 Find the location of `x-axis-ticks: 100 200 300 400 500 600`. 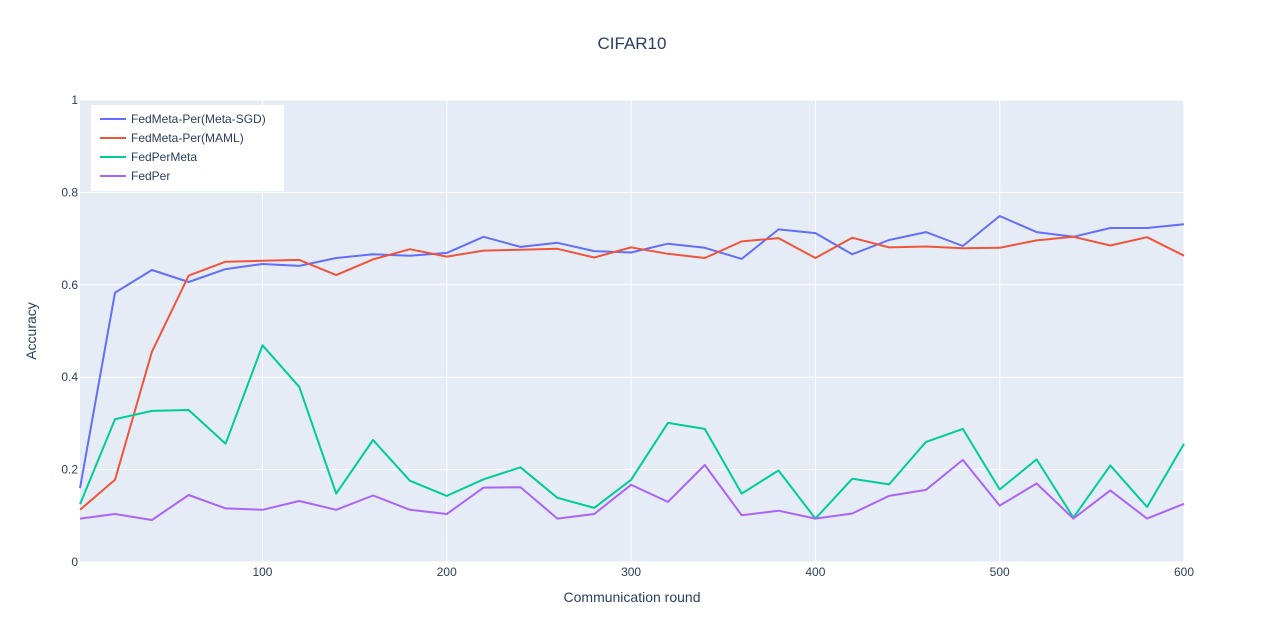

x-axis-ticks: 100 200 300 400 500 600 is located at coordinates (723, 572).